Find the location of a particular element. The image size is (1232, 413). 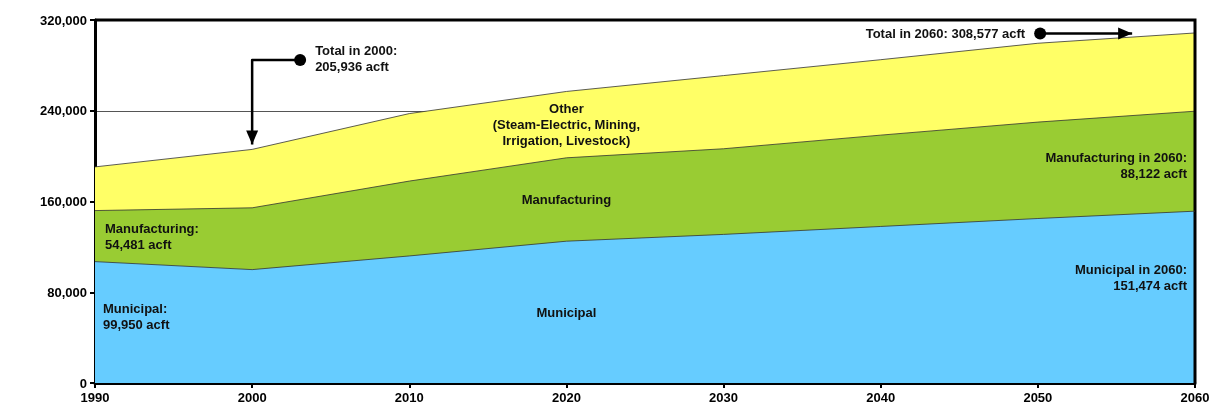

y-tick-label: 80,000 is located at coordinates (67, 292).